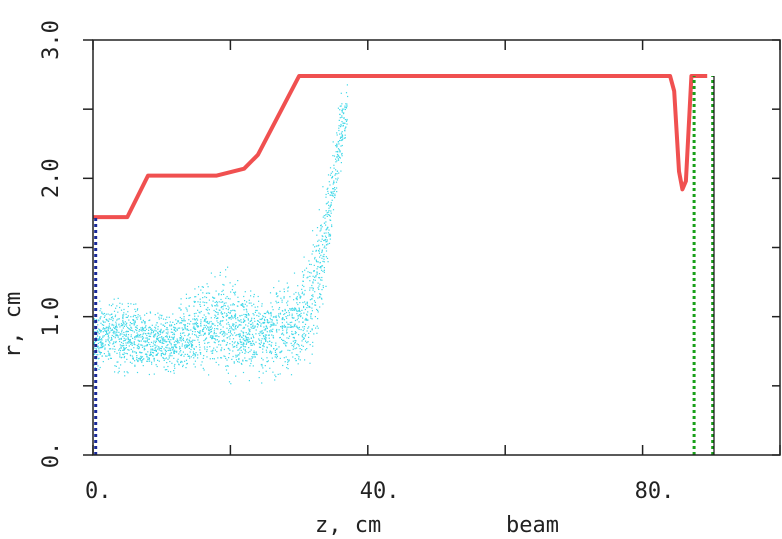  I want to click on x-tick-label: 80., so click(655, 491).